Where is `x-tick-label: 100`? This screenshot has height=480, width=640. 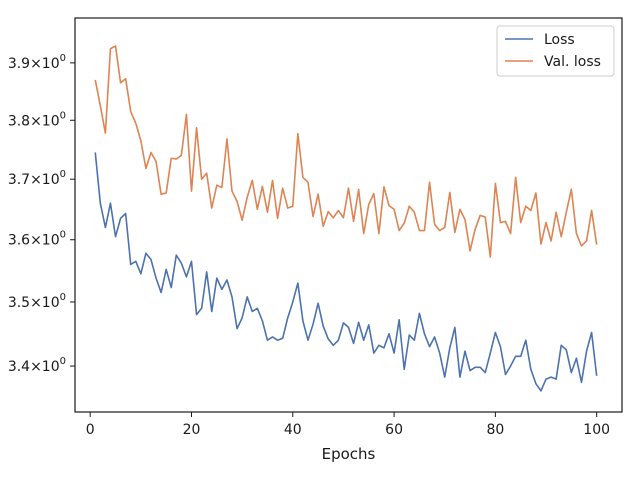 x-tick-label: 100 is located at coordinates (596, 430).